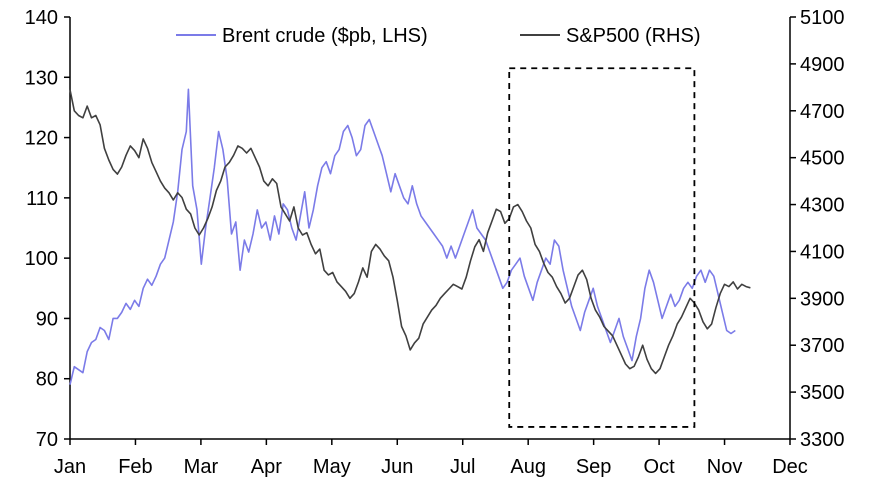  Describe the element at coordinates (822, 440) in the screenshot. I see `right-tick-label: 3300` at that location.